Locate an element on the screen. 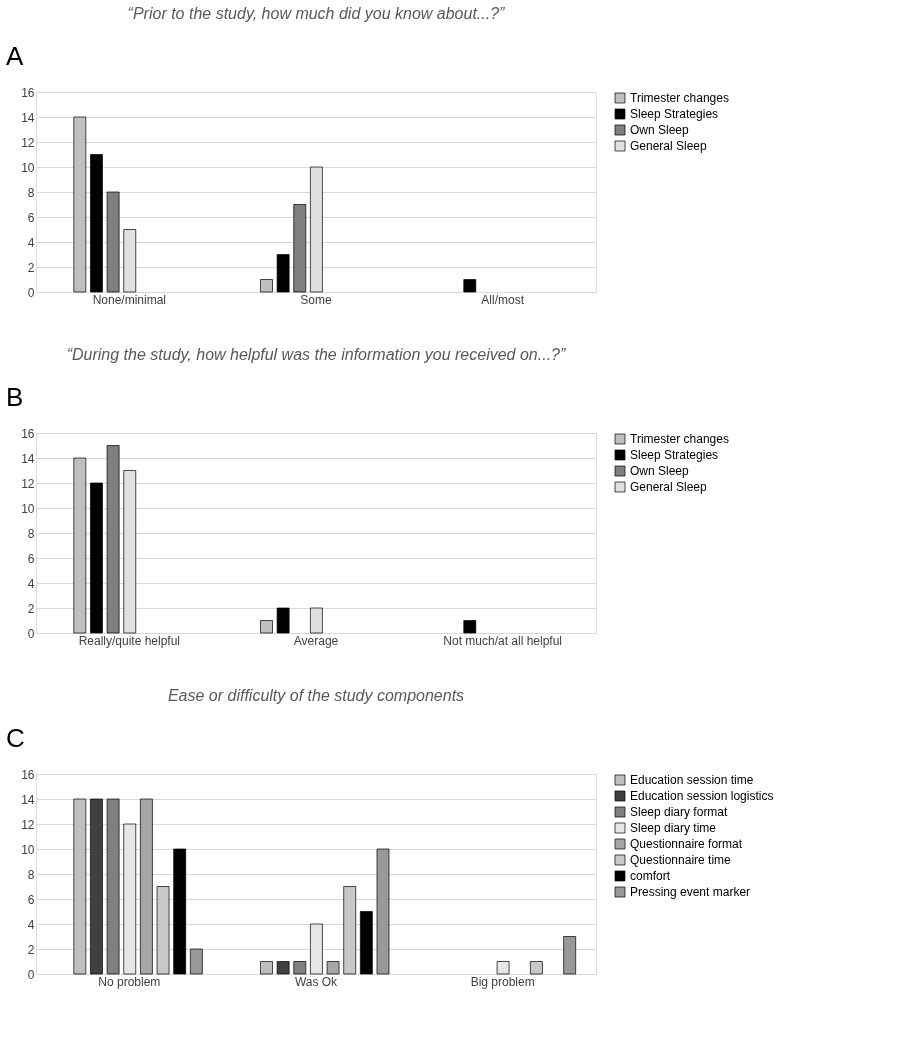 Image resolution: width=915 pixels, height=1056 pixels. legend-label: Pressing event marker is located at coordinates (690, 892).